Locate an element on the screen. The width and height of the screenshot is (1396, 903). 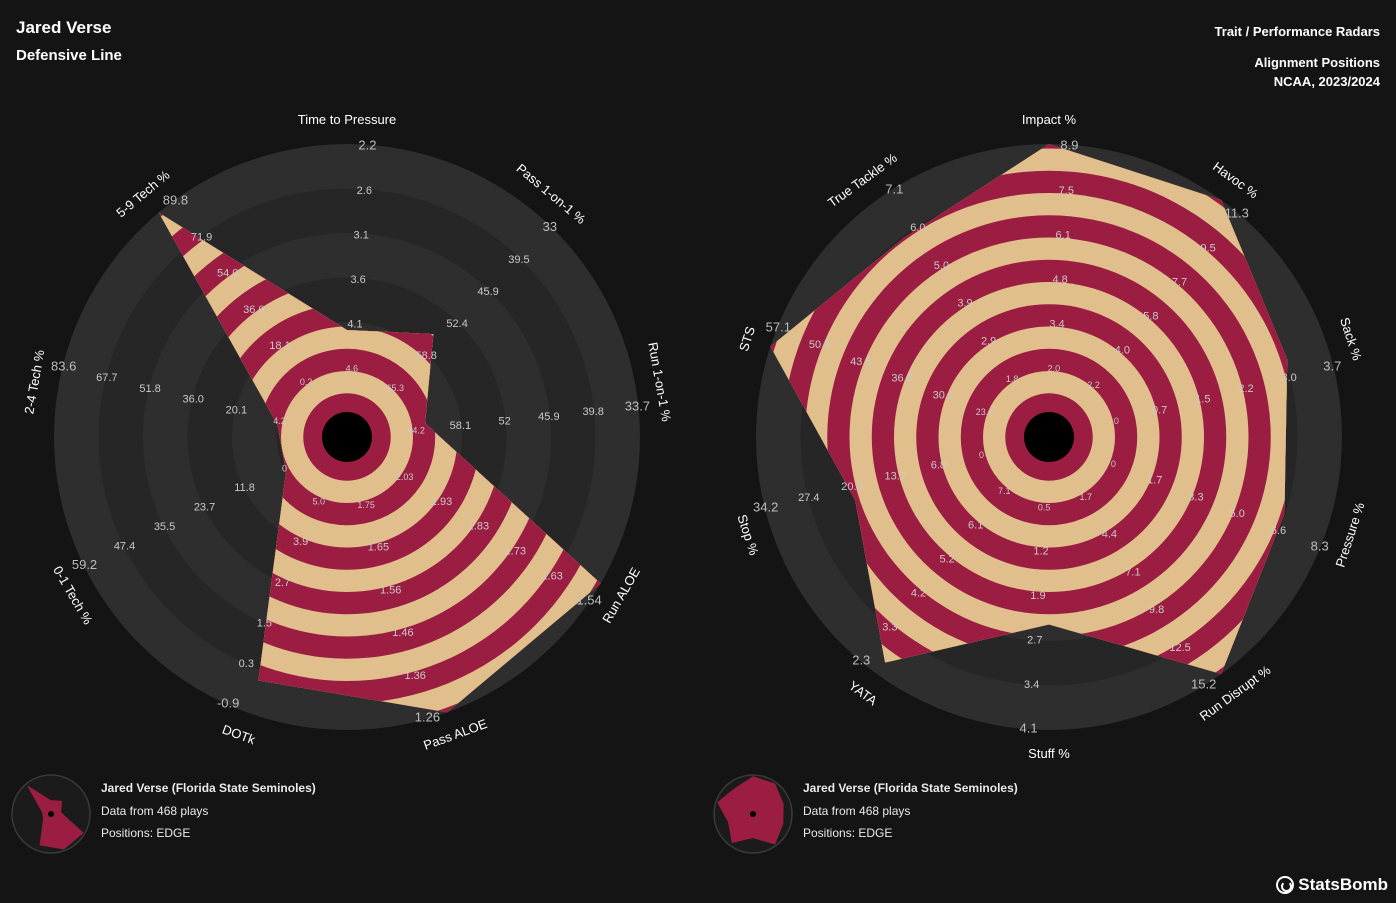
tick-label: 1.83 is located at coordinates (478, 527).